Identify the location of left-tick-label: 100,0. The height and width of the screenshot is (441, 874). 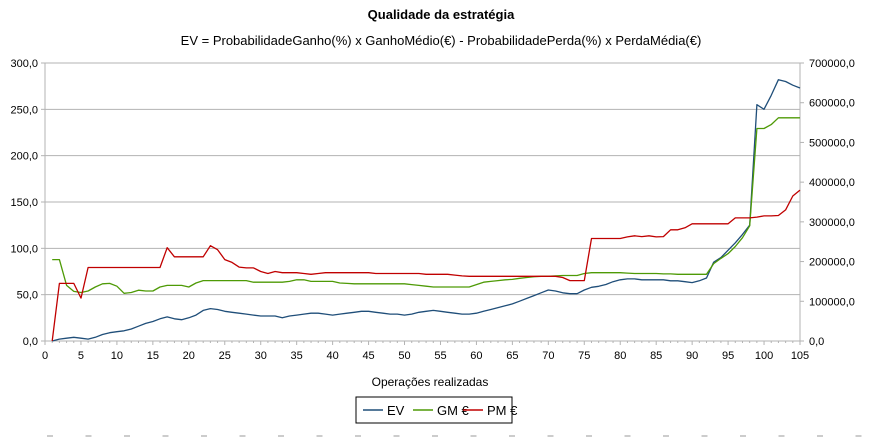
(24, 249).